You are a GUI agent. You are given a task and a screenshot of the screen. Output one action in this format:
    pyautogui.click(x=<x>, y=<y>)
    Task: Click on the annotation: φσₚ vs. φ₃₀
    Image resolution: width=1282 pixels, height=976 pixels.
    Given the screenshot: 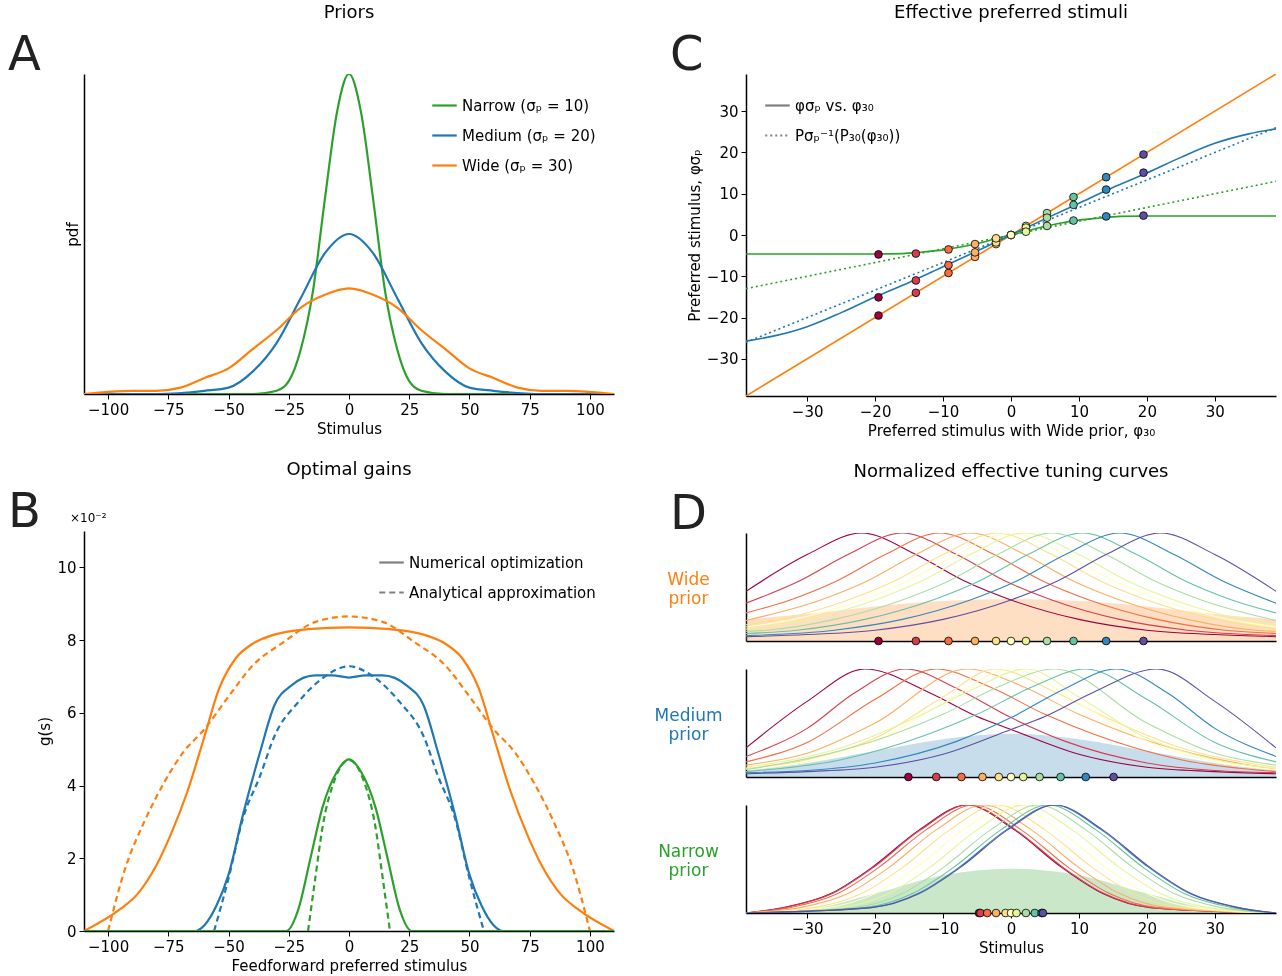 What is the action you would take?
    pyautogui.click(x=834, y=105)
    